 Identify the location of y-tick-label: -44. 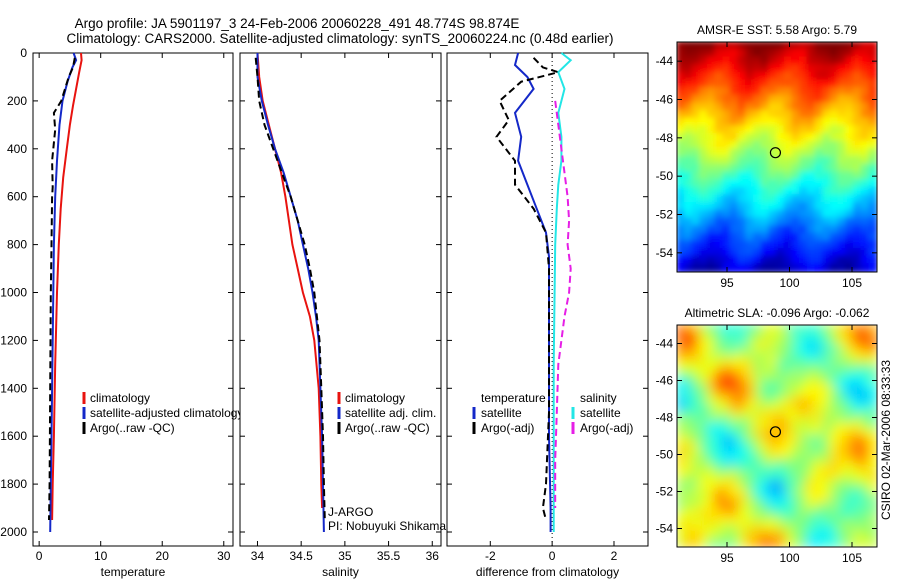
(665, 61).